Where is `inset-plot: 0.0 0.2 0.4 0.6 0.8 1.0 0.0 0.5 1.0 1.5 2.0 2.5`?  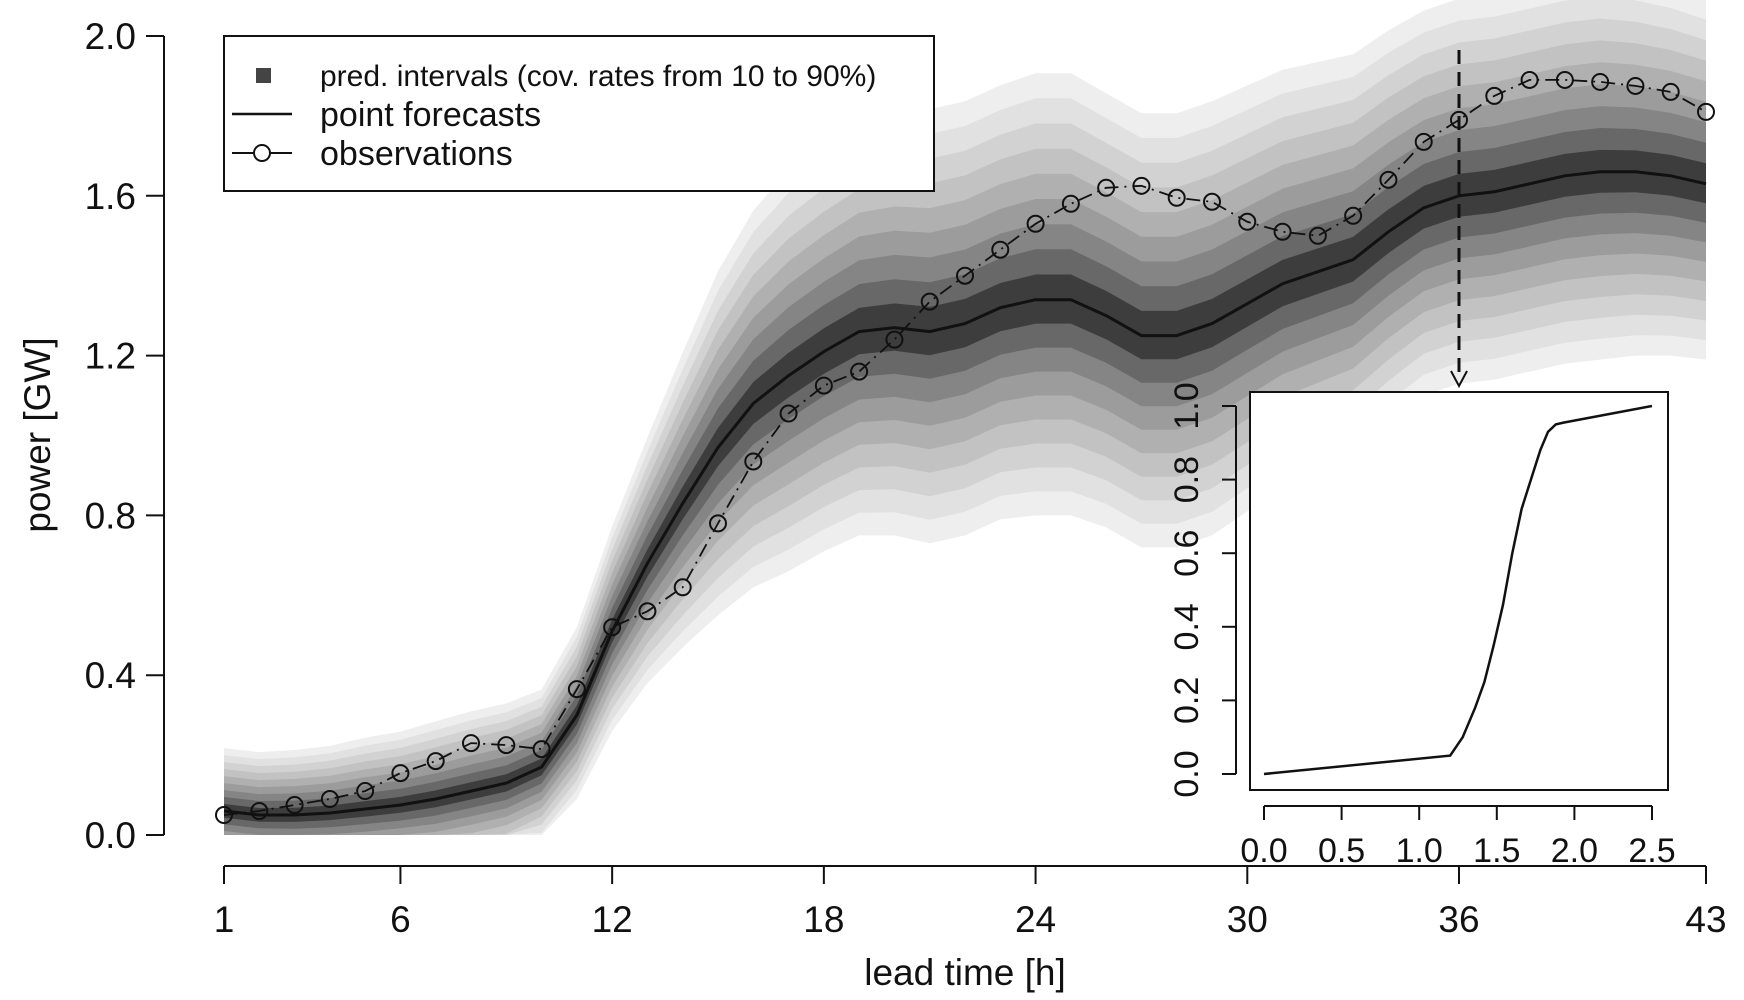 inset-plot: 0.0 0.2 0.4 0.6 0.8 1.0 0.0 0.5 1.0 1.5 2.0 2.5 is located at coordinates (1422, 626).